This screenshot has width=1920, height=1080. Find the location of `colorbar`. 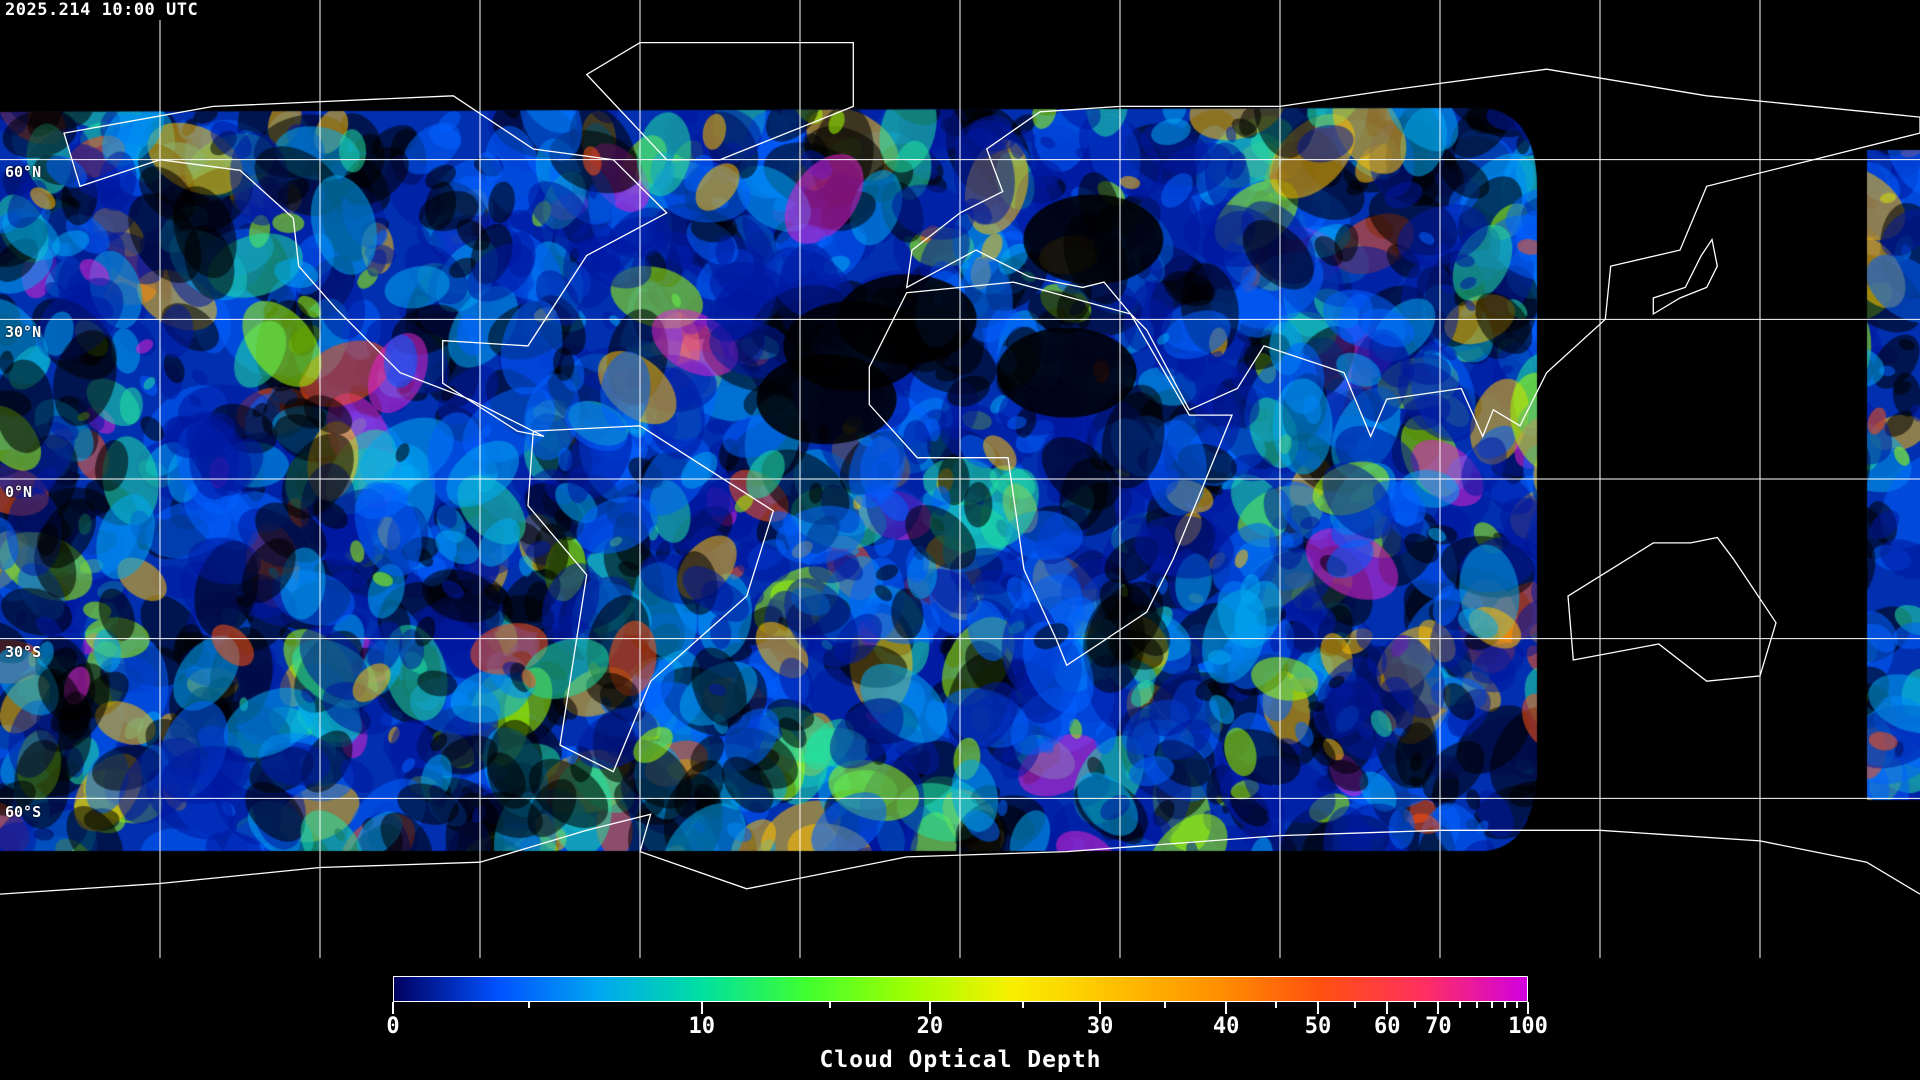

colorbar is located at coordinates (960, 989).